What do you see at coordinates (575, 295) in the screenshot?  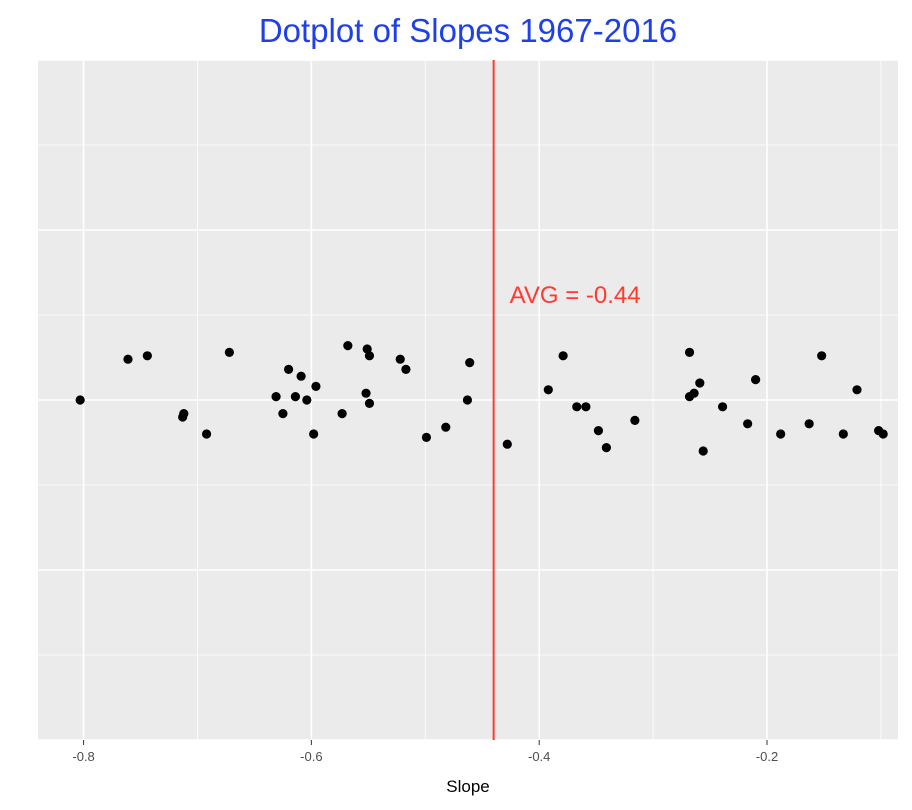 I see `average-label: AVG = -0.44` at bounding box center [575, 295].